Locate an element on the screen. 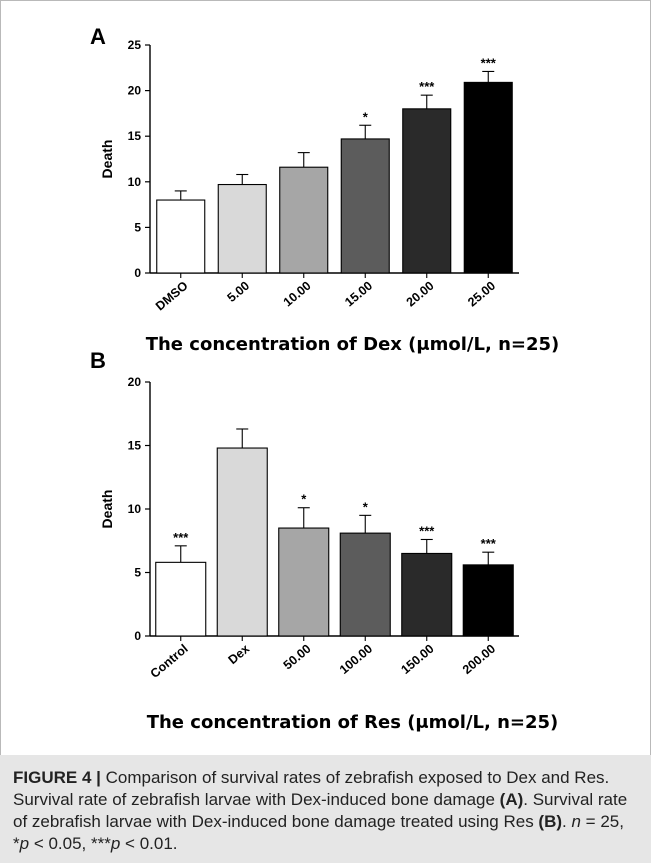 This screenshot has height=863, width=651. x-tick-label: 25.00 is located at coordinates (481, 294).